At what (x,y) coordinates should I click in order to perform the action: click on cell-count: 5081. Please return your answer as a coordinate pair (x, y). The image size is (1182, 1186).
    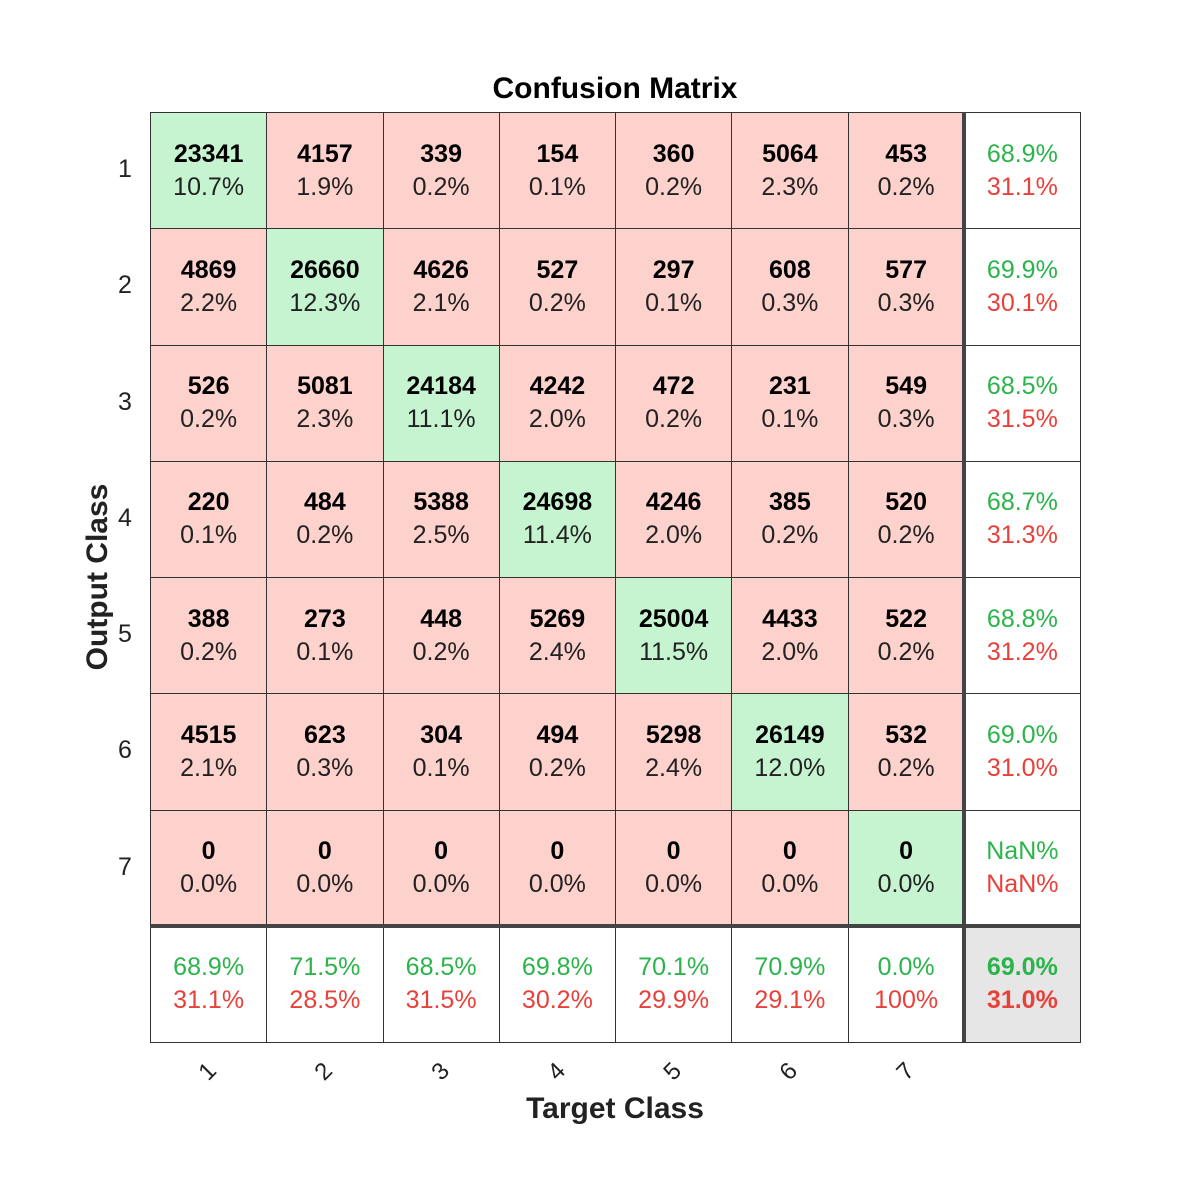
    Looking at the image, I should click on (325, 386).